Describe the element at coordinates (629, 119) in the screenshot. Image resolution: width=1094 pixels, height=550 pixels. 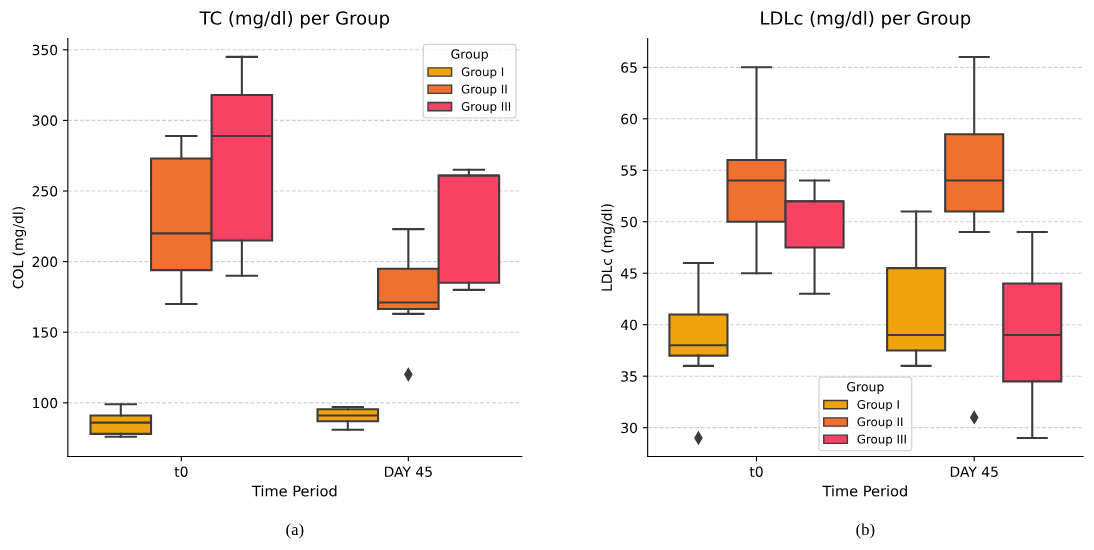
I see `y-tick-label: 60` at that location.